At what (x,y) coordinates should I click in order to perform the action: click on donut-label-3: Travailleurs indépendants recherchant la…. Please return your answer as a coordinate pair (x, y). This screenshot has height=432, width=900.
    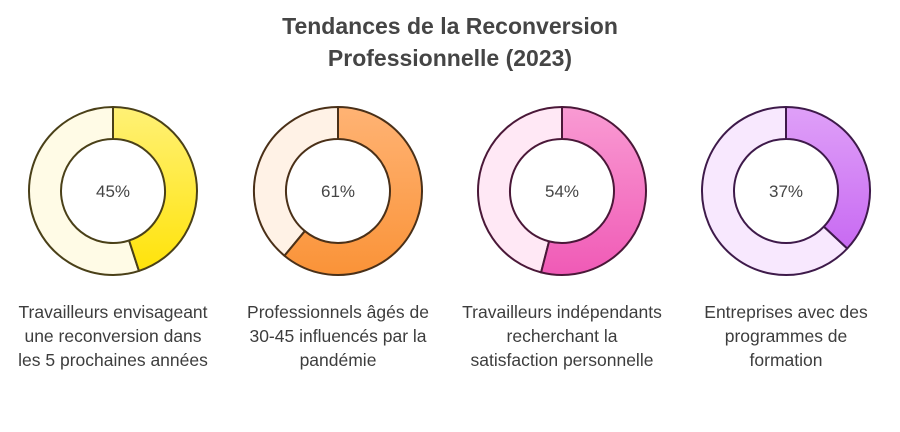
    Looking at the image, I should click on (562, 336).